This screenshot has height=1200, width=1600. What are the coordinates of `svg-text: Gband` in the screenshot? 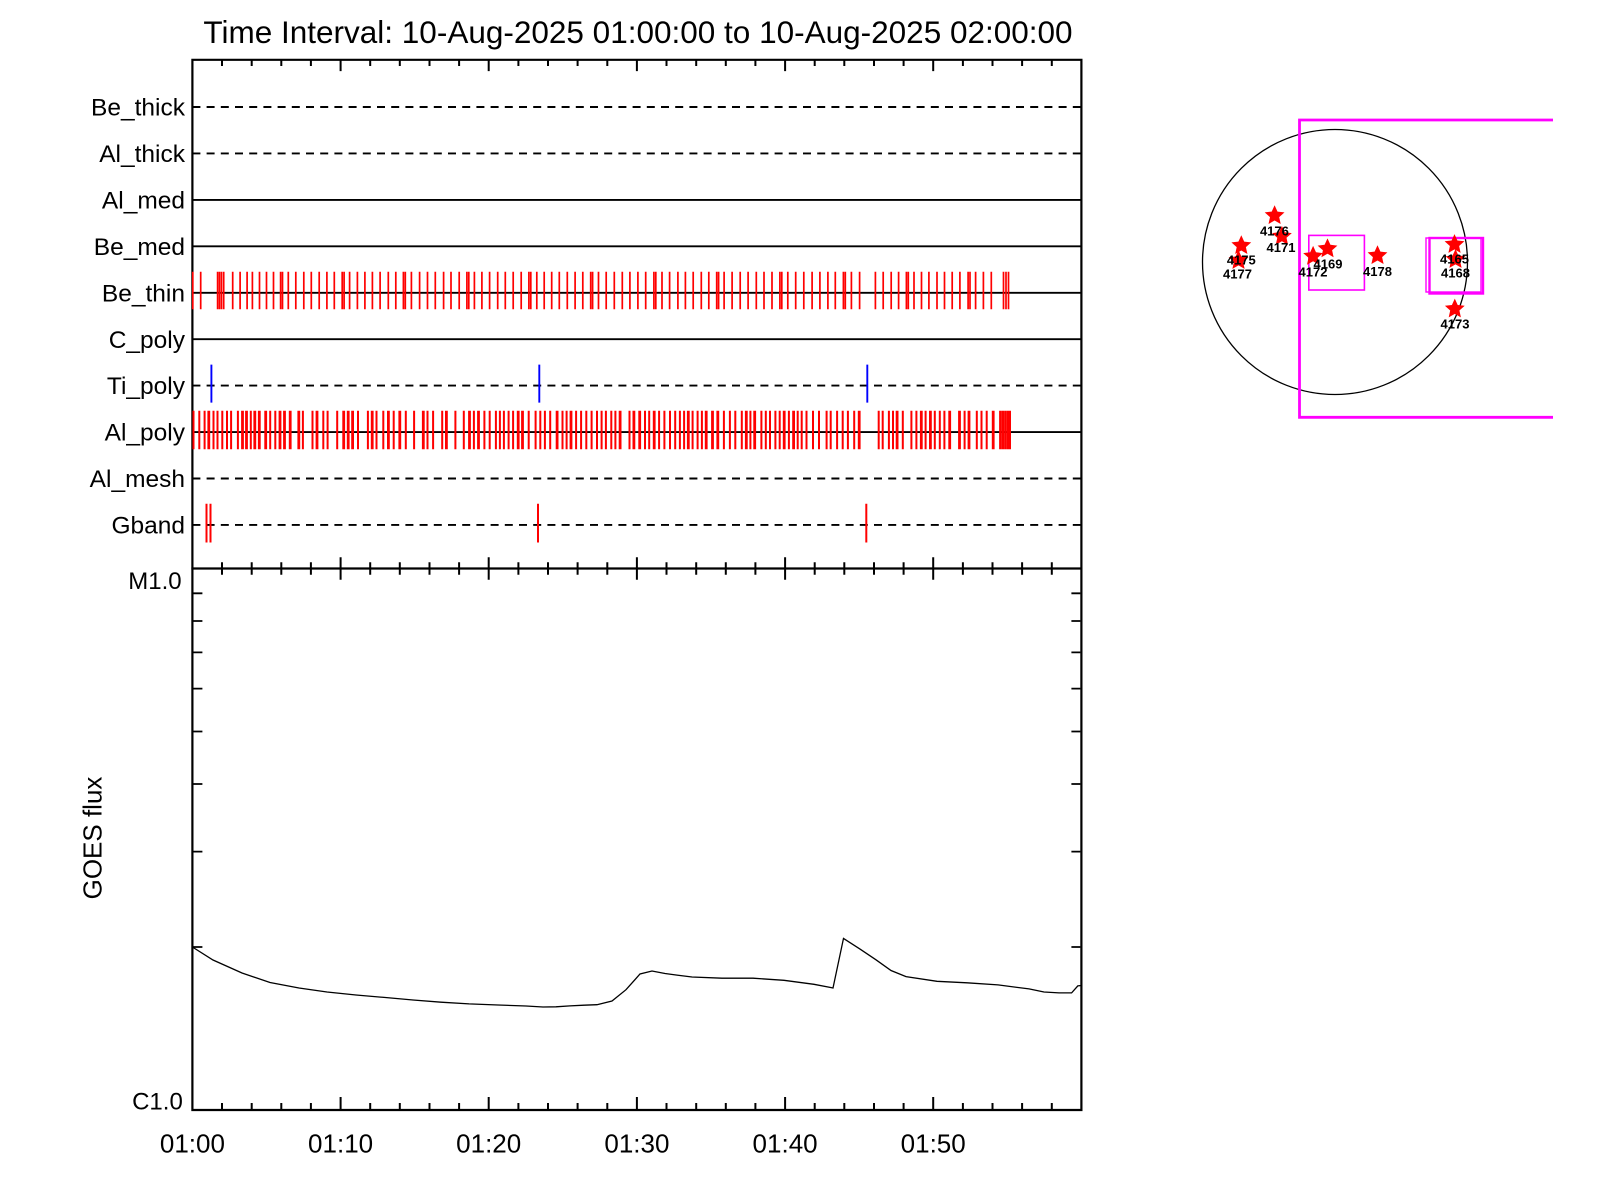 It's located at (148, 526).